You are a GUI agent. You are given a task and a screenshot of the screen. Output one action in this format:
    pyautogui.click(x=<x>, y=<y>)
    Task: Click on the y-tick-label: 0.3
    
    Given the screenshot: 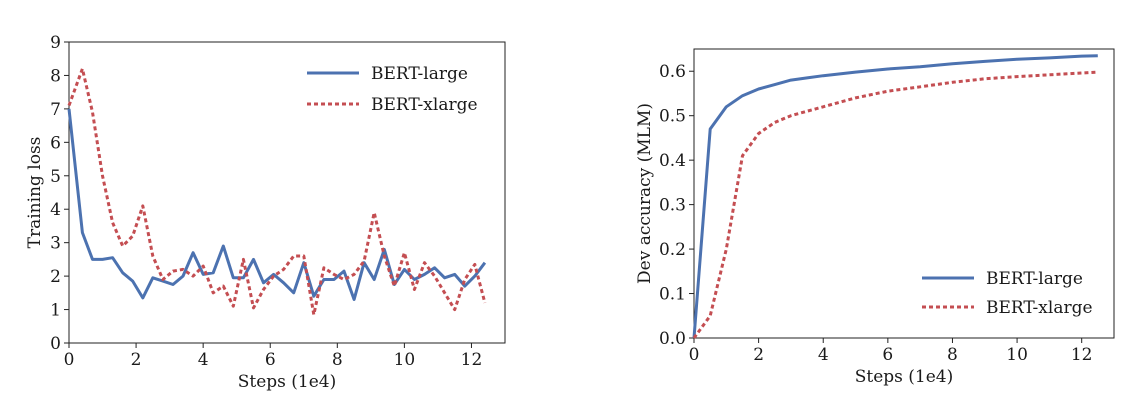 What is the action you would take?
    pyautogui.click(x=672, y=206)
    